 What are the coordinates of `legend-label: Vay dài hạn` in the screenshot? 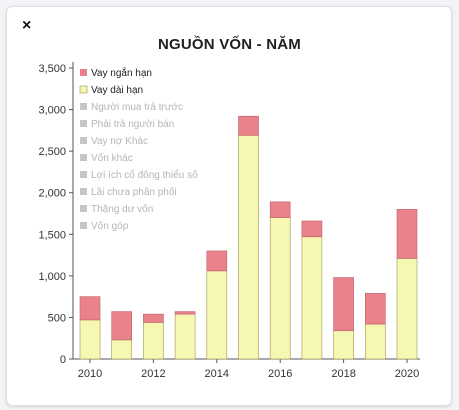 It's located at (117, 90).